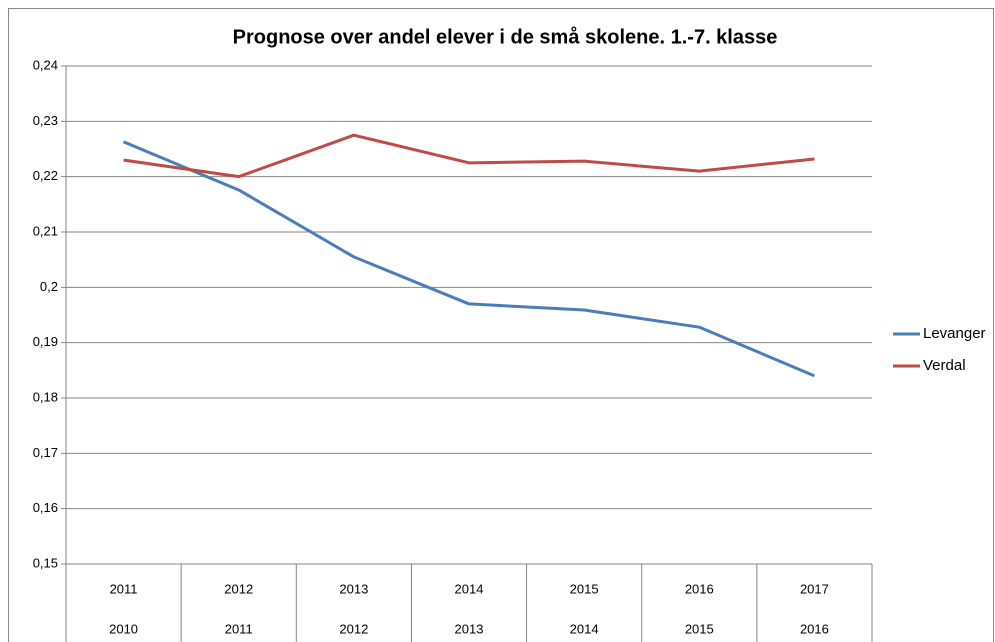 The height and width of the screenshot is (642, 995). What do you see at coordinates (123, 628) in the screenshot?
I see `x-tick-label: 2010` at bounding box center [123, 628].